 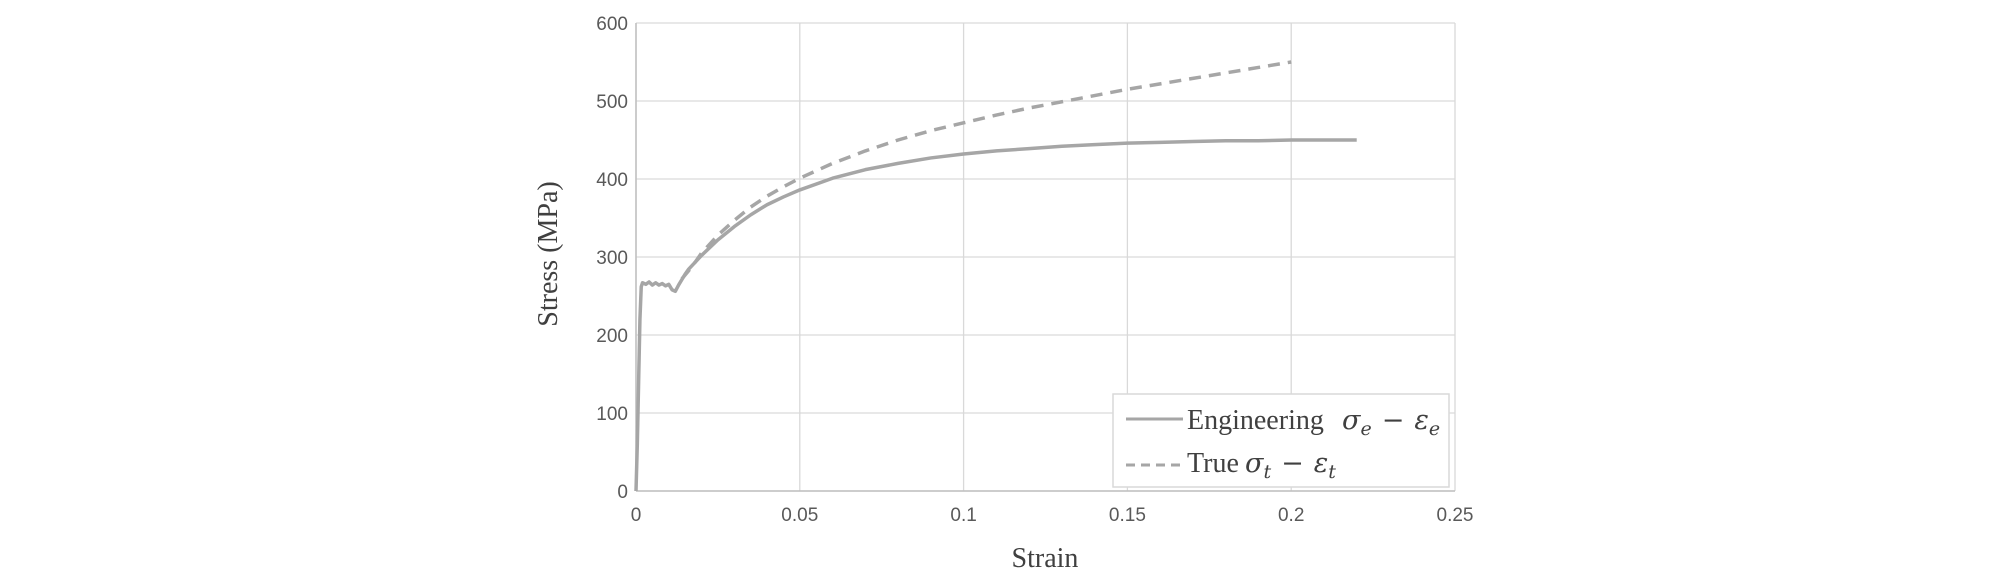 What do you see at coordinates (1045, 558) in the screenshot?
I see `x-axis-title: Strain` at bounding box center [1045, 558].